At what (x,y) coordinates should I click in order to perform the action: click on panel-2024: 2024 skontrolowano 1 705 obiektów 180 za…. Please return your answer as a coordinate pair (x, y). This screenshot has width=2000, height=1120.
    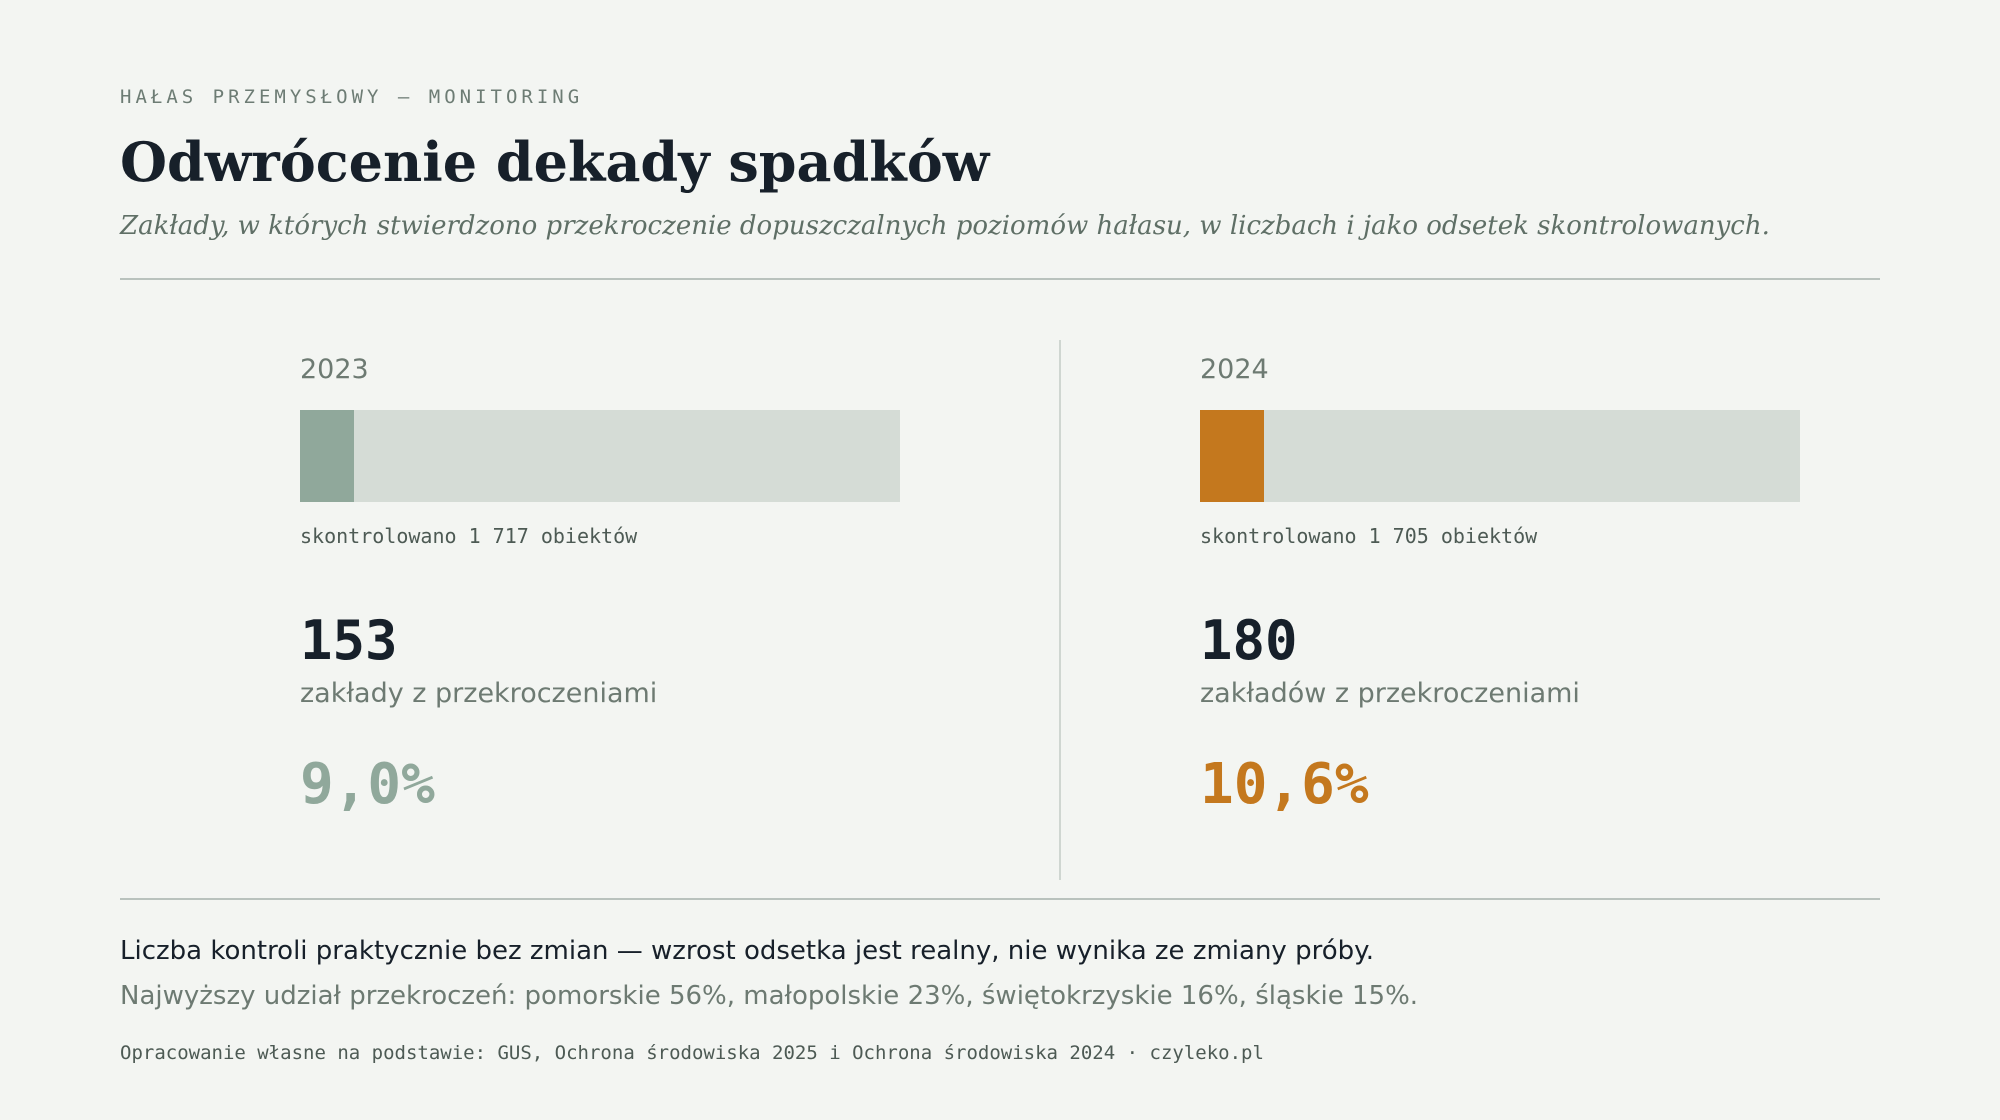
    Looking at the image, I should click on (1500, 600).